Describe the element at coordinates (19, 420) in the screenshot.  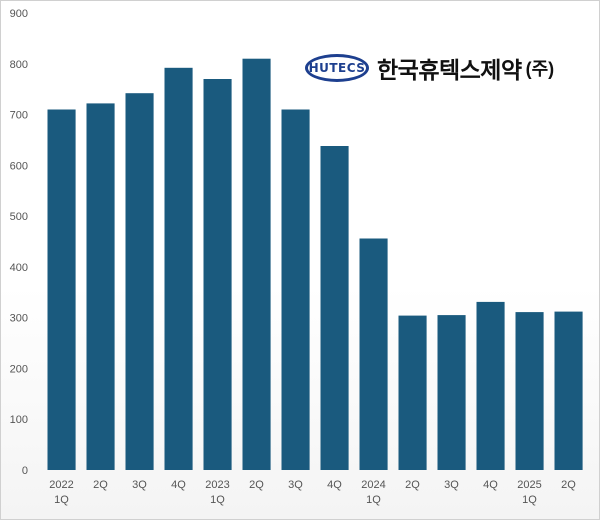
I see `y-tick-label: 100` at that location.